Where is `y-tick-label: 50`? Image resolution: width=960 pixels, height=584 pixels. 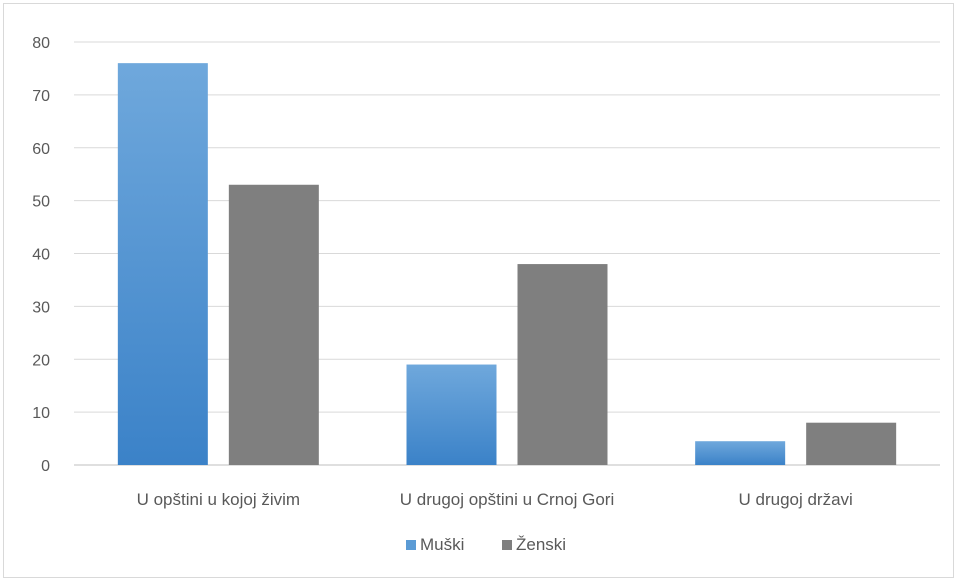 y-tick-label: 50 is located at coordinates (41, 202).